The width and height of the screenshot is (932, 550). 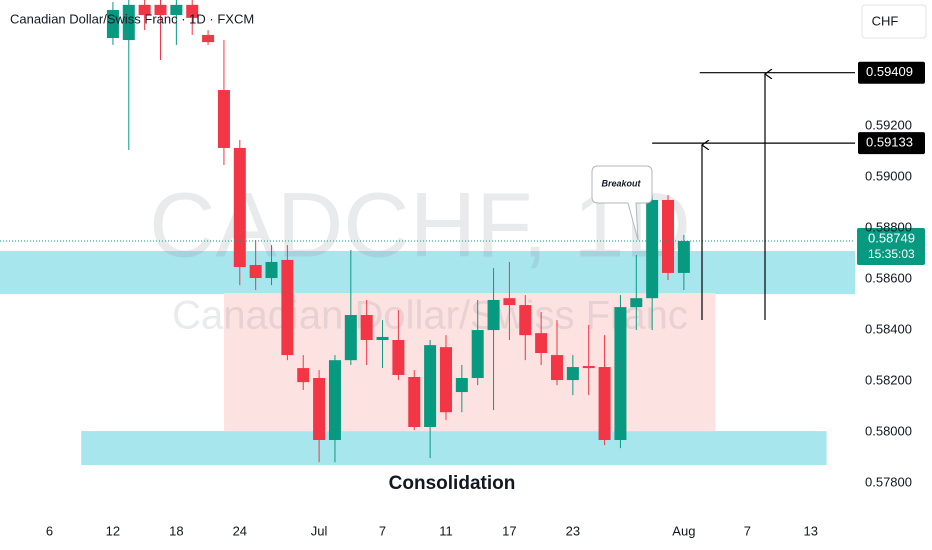 I want to click on x-tick-label: 18, so click(x=176, y=530).